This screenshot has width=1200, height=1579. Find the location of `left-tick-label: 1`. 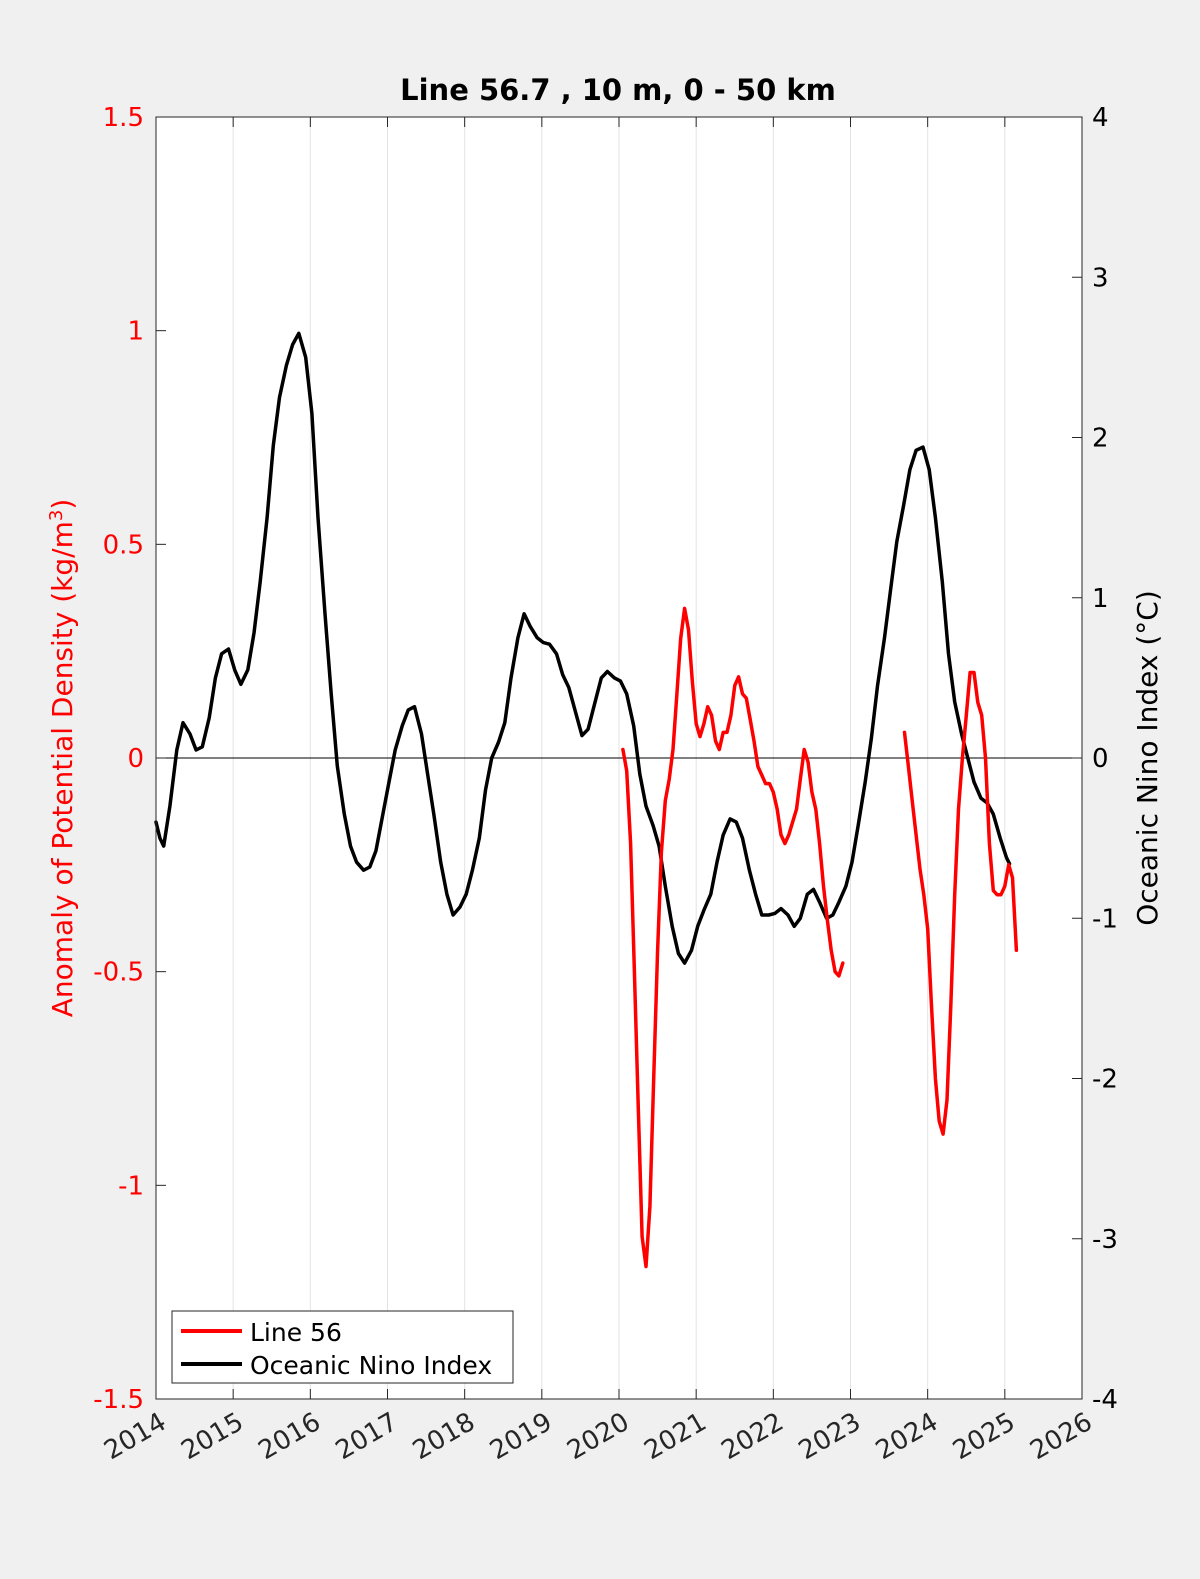

left-tick-label: 1 is located at coordinates (135, 332).